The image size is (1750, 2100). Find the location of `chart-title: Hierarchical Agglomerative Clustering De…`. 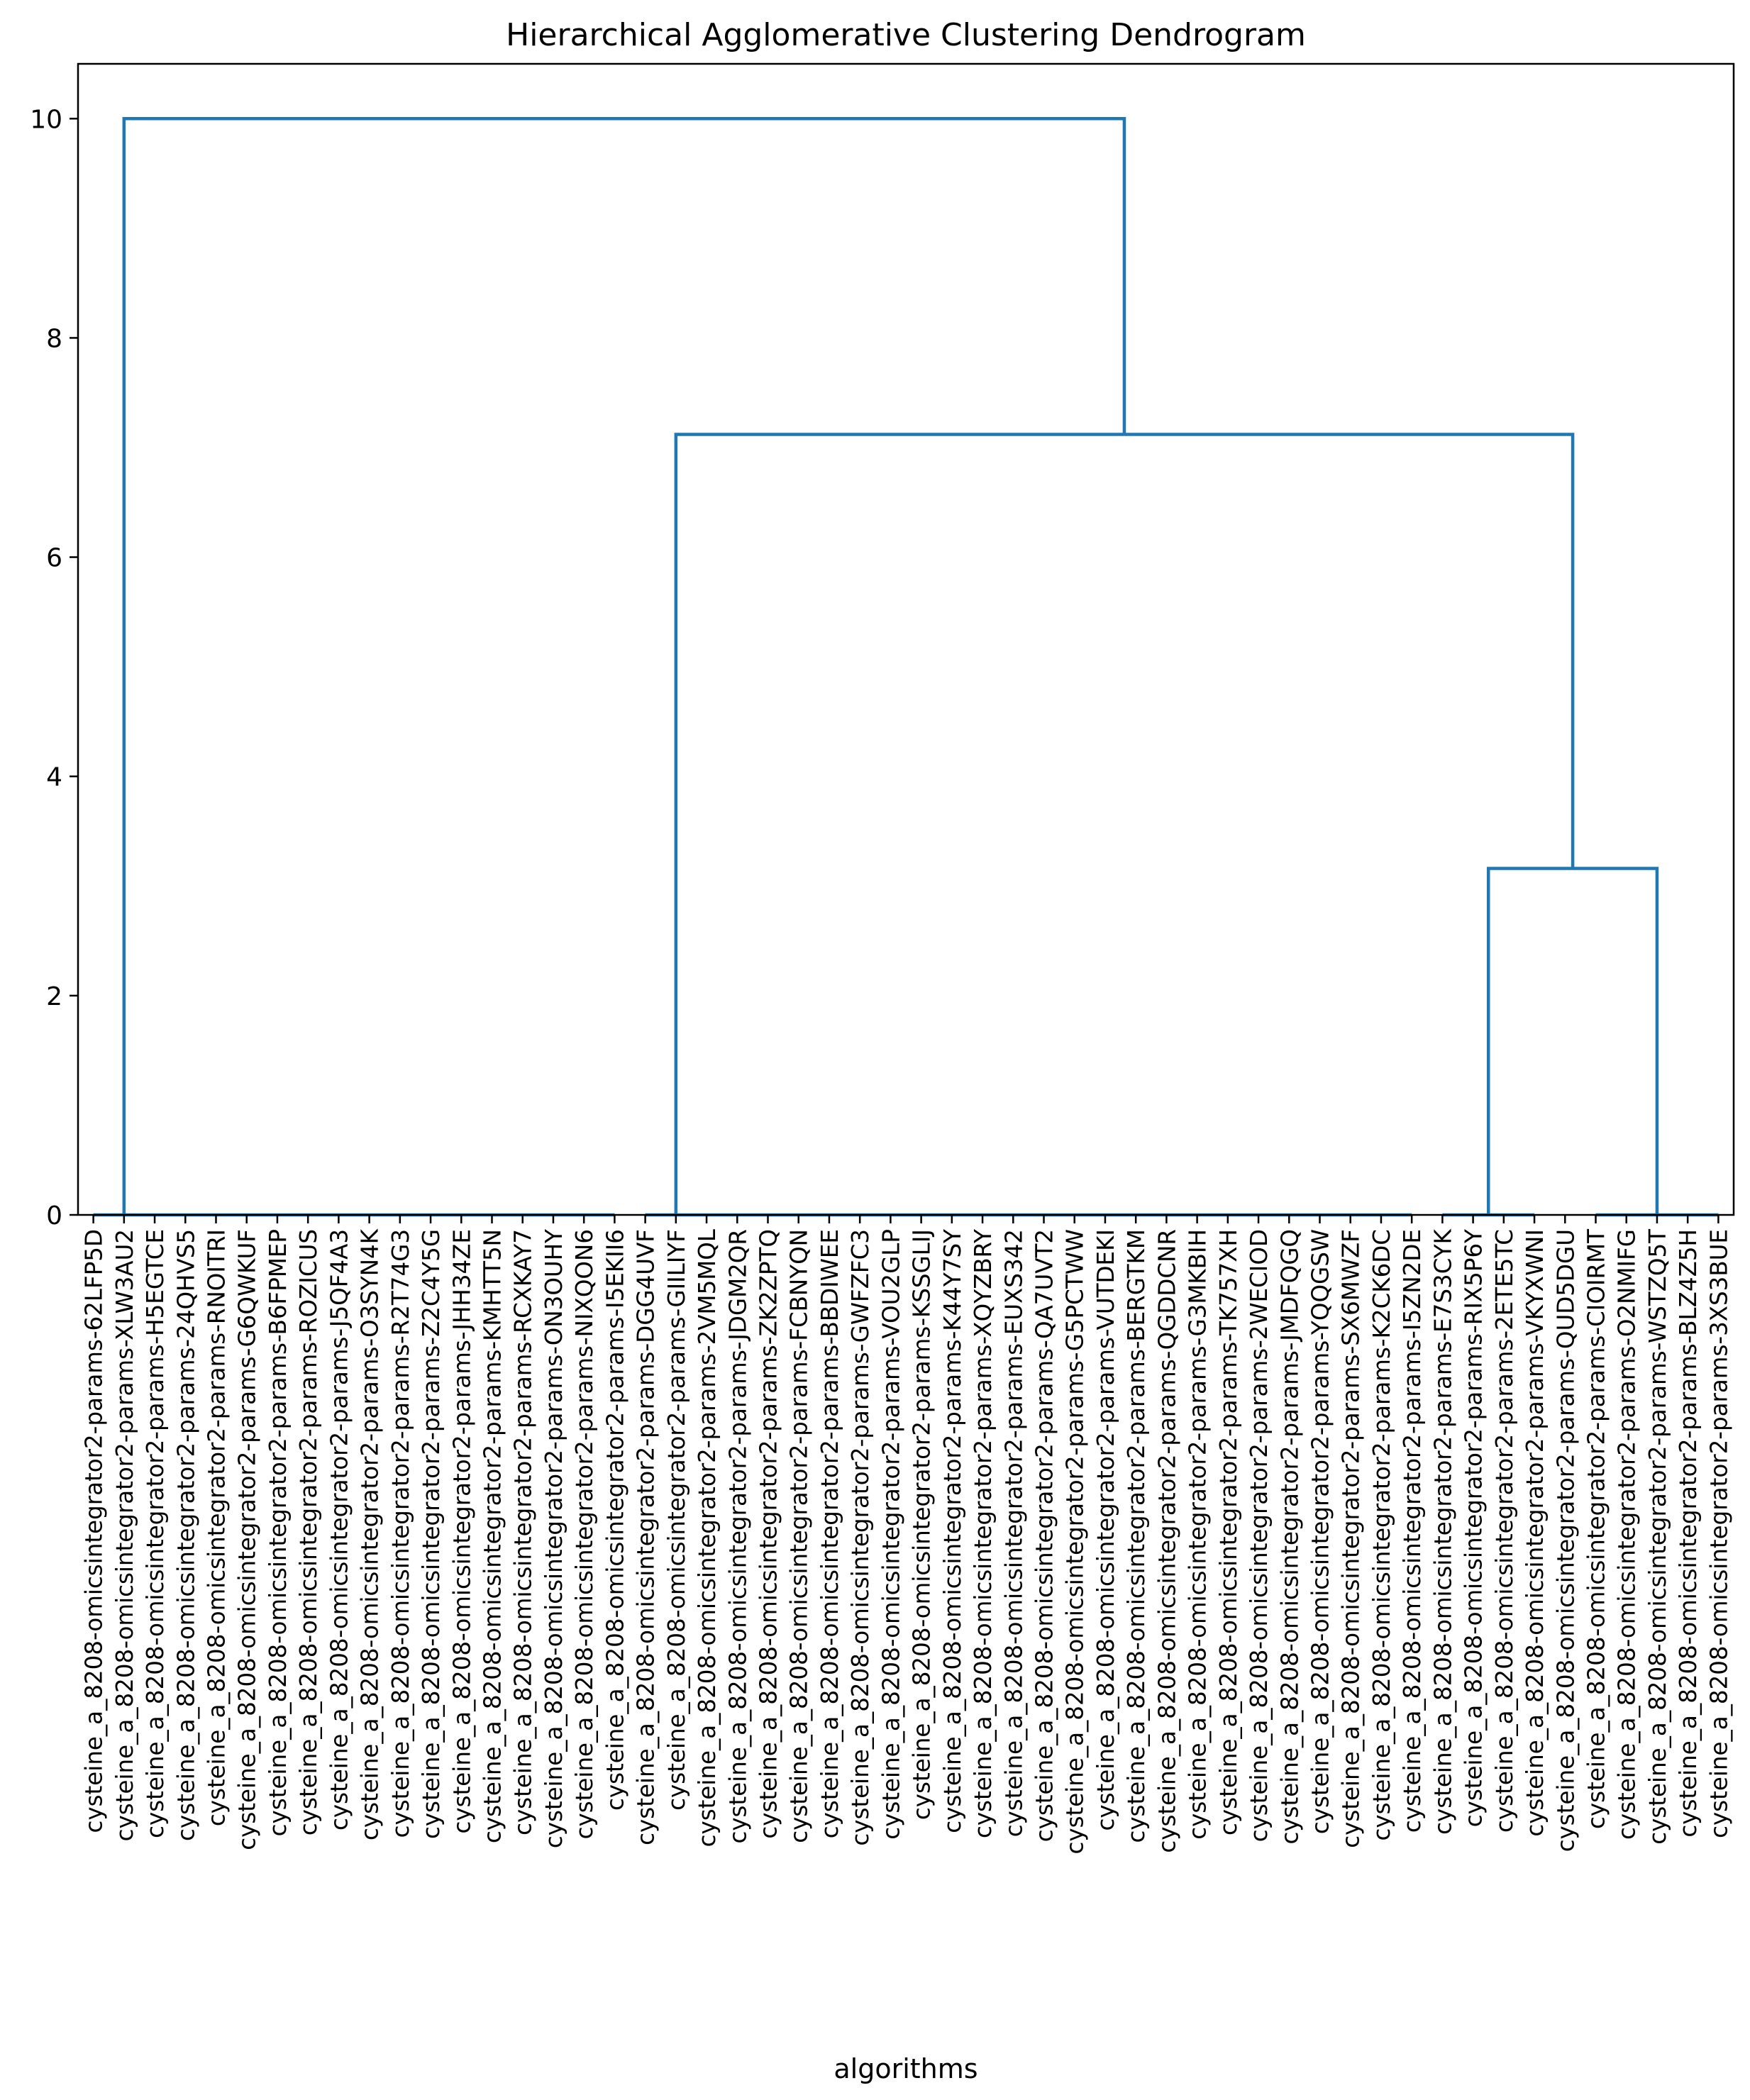

chart-title: Hierarchical Agglomerative Clustering De… is located at coordinates (906, 35).